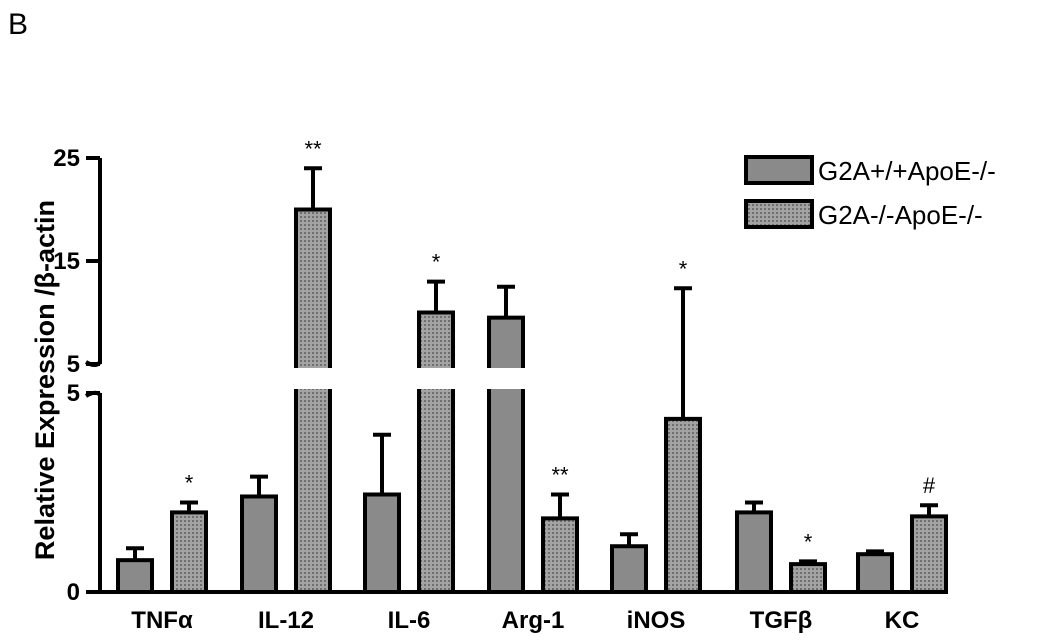 Image resolution: width=1050 pixels, height=640 pixels. I want to click on x-tick-label: Arg-1, so click(533, 620).